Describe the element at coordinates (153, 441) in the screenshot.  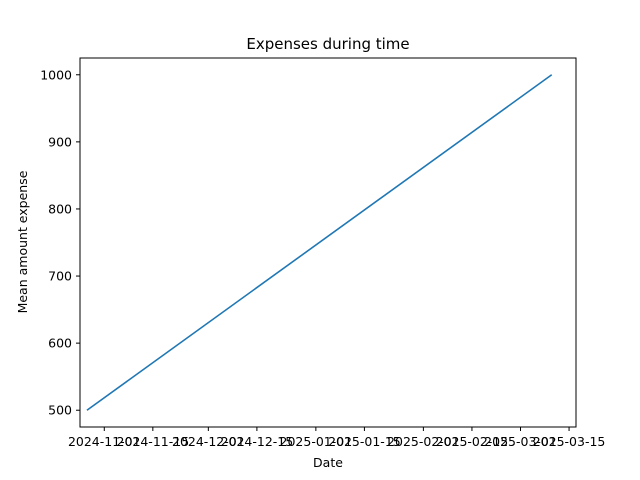
I see `x-tick-label: 2024-11-15` at that location.